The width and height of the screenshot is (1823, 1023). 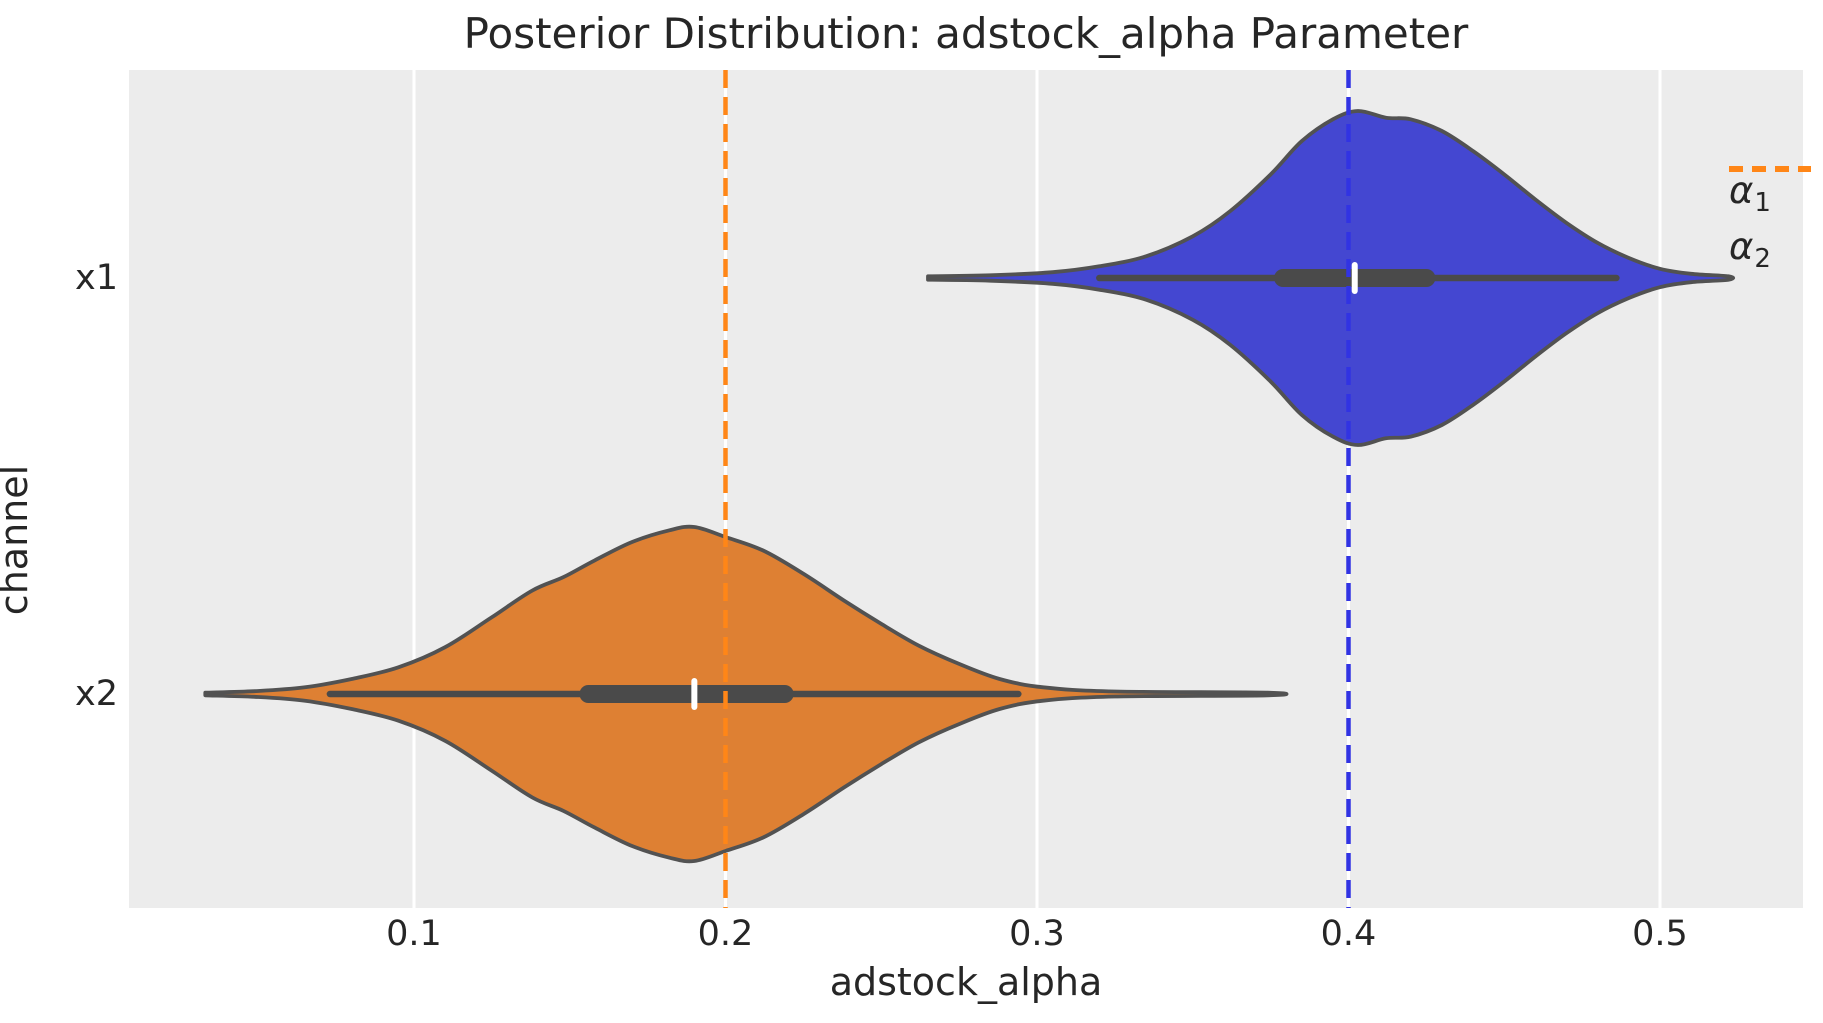 I want to click on legend-entry-α1: α1, so click(x=1770, y=194).